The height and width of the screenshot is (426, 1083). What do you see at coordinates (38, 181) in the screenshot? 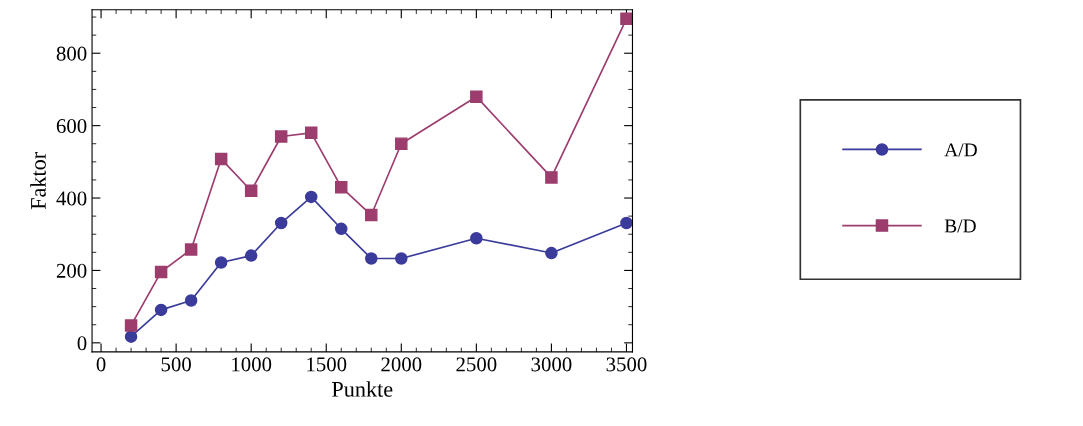
I see `y-axis-title: Faktor` at bounding box center [38, 181].